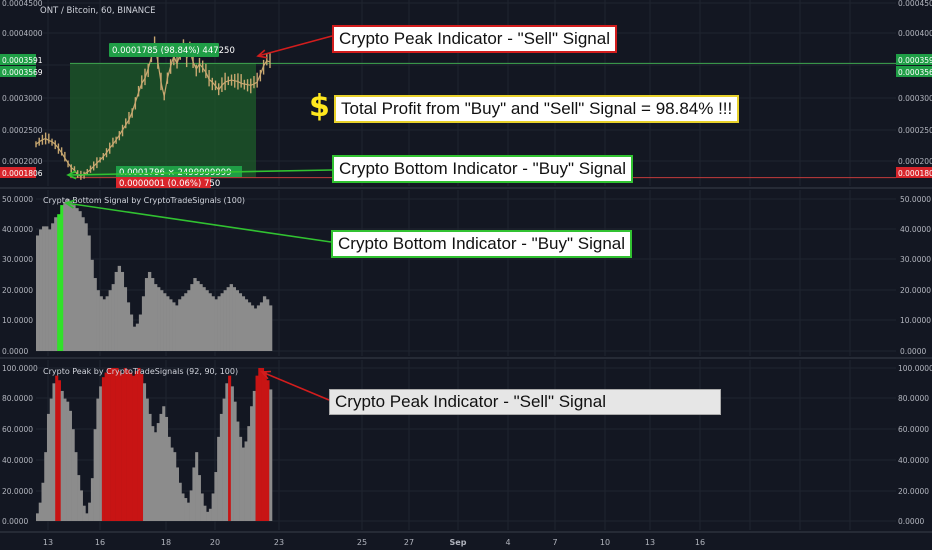 The image size is (932, 550). What do you see at coordinates (261, 54) in the screenshot?
I see `peak-sell-arrow-head` at bounding box center [261, 54].